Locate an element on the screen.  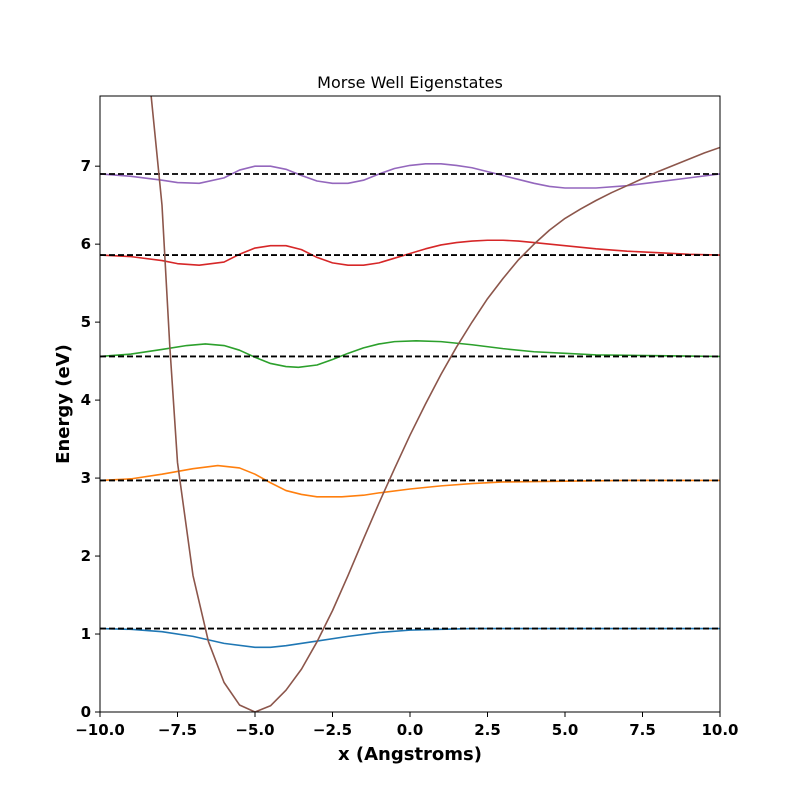
y-axis-title: Energy (eV) is located at coordinates (63, 404).